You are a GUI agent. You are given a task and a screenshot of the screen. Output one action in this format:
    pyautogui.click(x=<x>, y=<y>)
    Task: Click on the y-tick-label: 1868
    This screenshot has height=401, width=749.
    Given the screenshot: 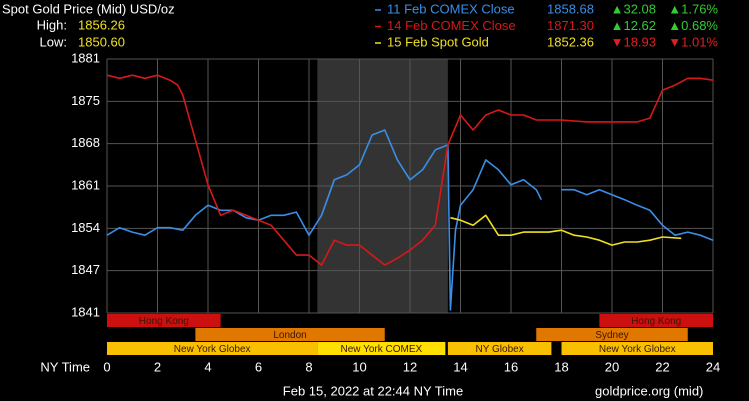 What is the action you would take?
    pyautogui.click(x=85, y=142)
    